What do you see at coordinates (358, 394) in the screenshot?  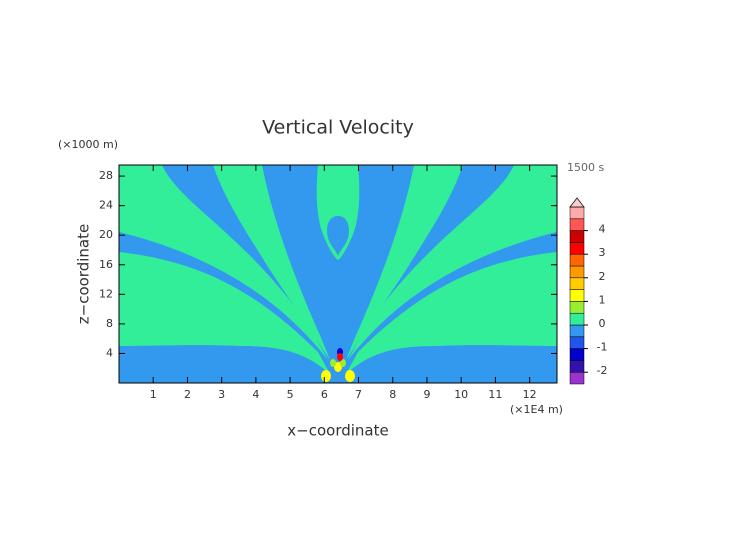 I see `x-tick-label: 7` at bounding box center [358, 394].